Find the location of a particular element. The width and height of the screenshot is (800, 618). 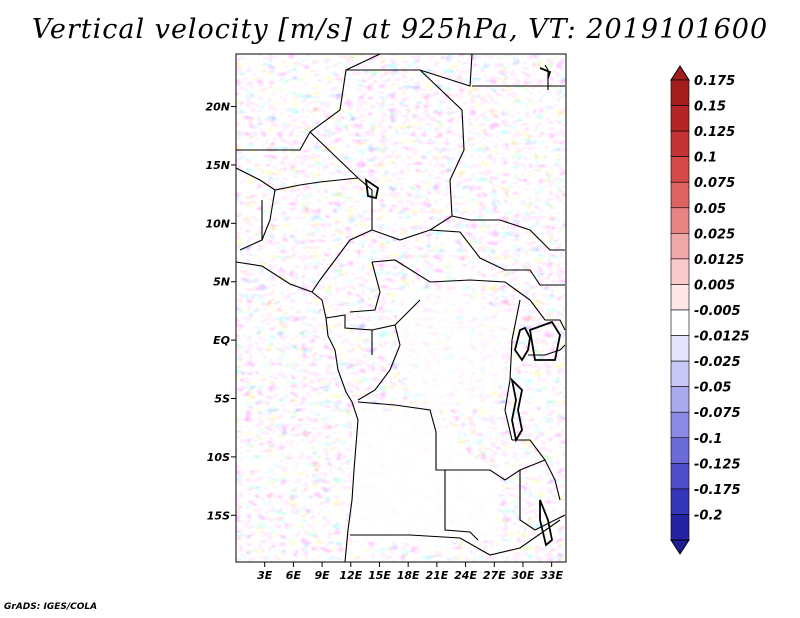

colorbar-label: -0.2 is located at coordinates (708, 515).